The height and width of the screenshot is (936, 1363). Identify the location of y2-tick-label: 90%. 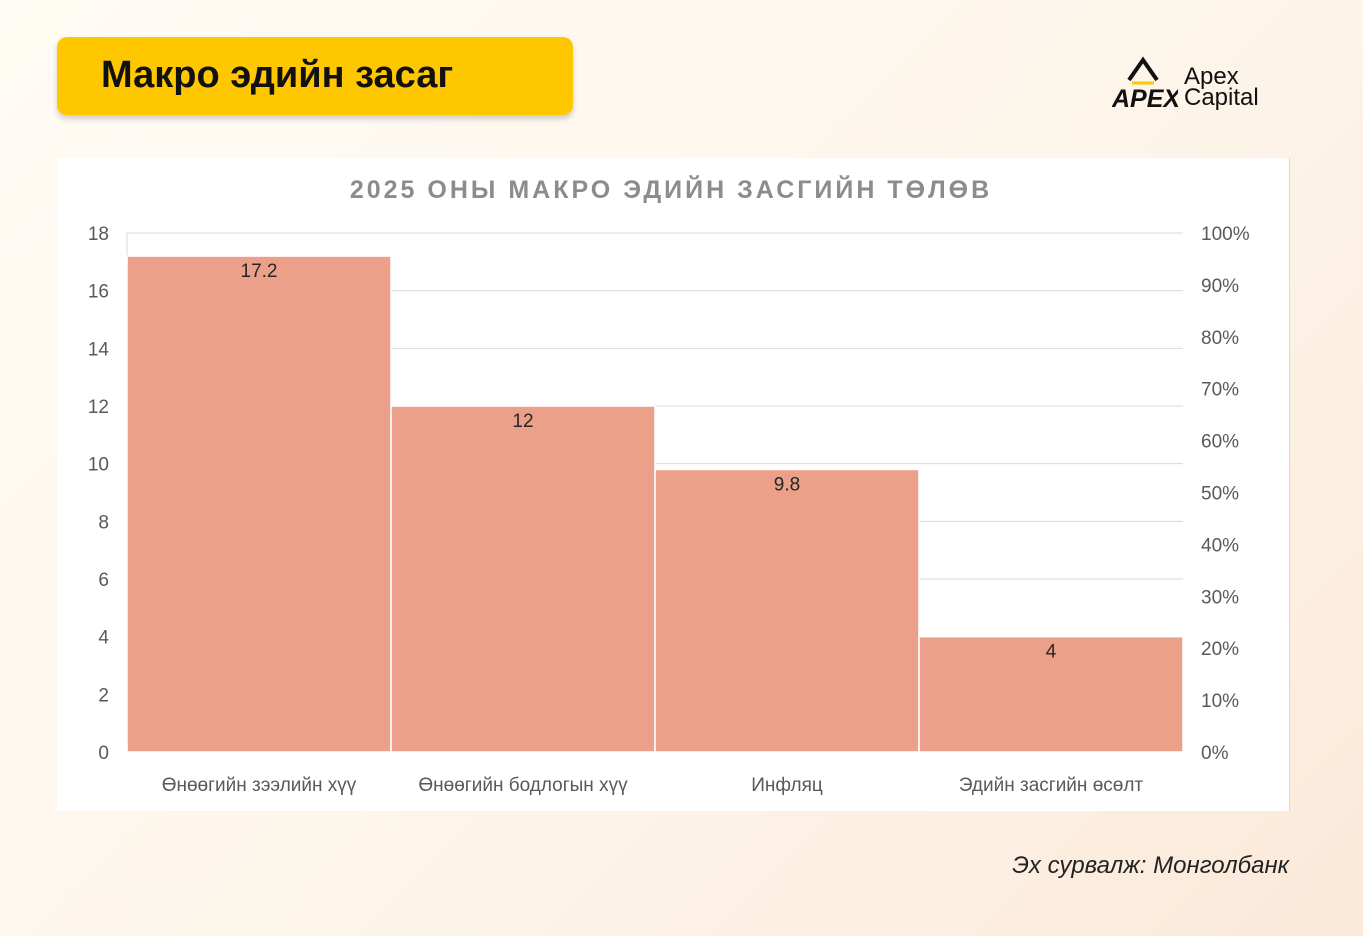
(1220, 286).